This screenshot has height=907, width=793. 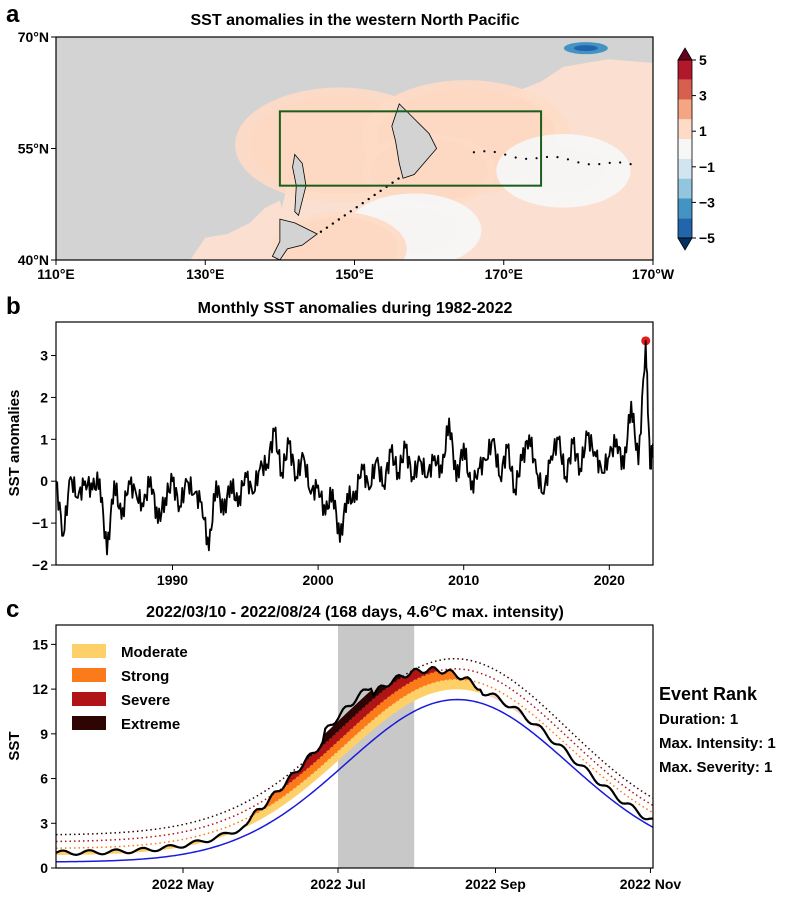 What do you see at coordinates (145, 700) in the screenshot?
I see `legend-label-severe: Severe` at bounding box center [145, 700].